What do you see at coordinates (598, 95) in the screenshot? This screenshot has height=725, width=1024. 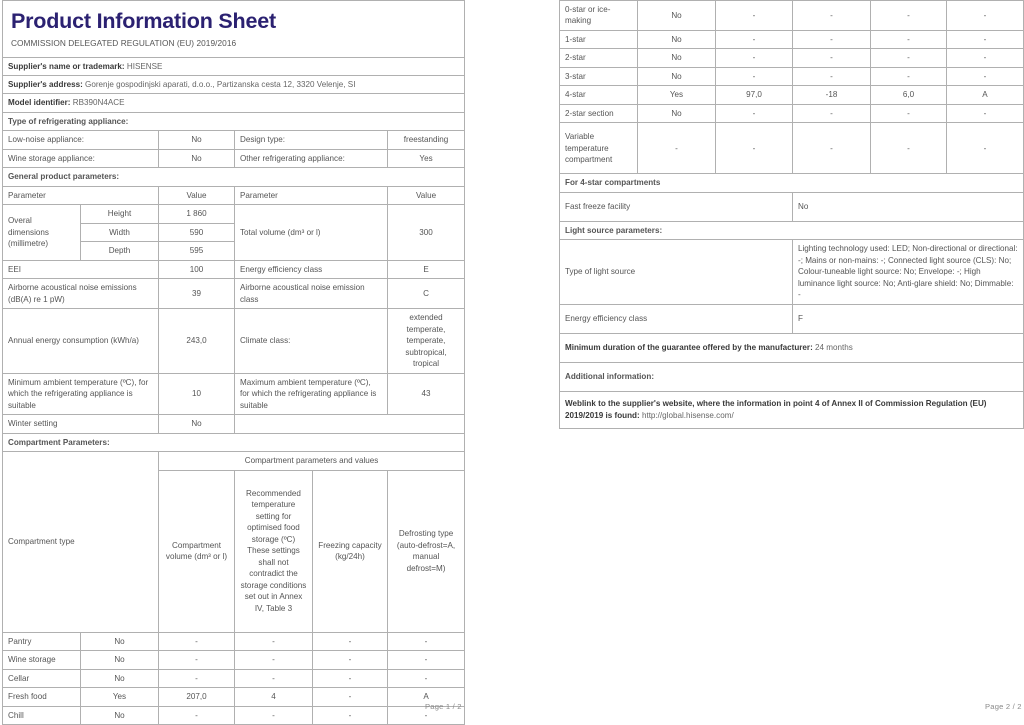 I see `compartment-type: 4-star` at bounding box center [598, 95].